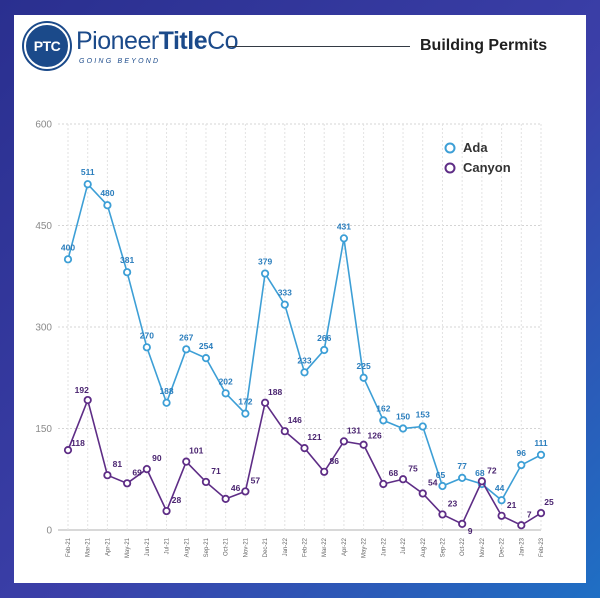 The image size is (600, 598). Describe the element at coordinates (177, 500) in the screenshot. I see `data-label-canyon: 28` at that location.